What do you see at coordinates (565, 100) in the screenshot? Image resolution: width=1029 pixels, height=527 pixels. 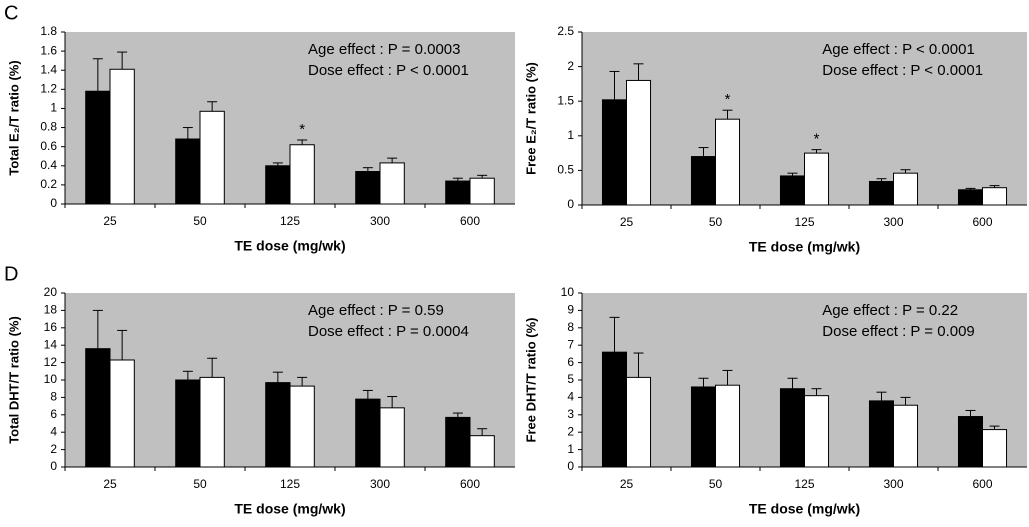 I see `y-tick-label: 1.5` at bounding box center [565, 100].